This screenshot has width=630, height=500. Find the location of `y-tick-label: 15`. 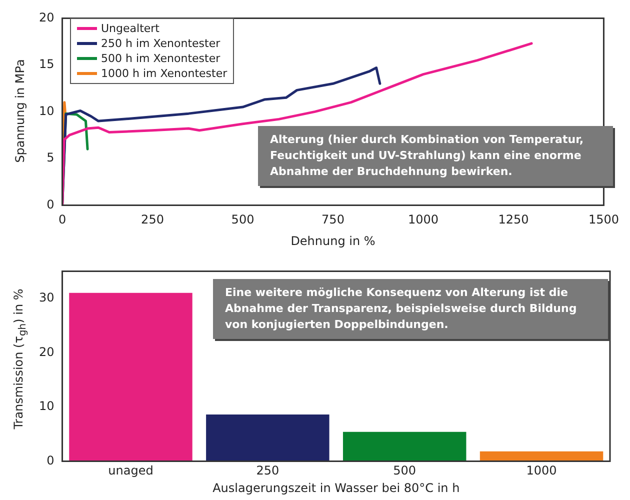

y-tick-label: 15 is located at coordinates (46, 64).